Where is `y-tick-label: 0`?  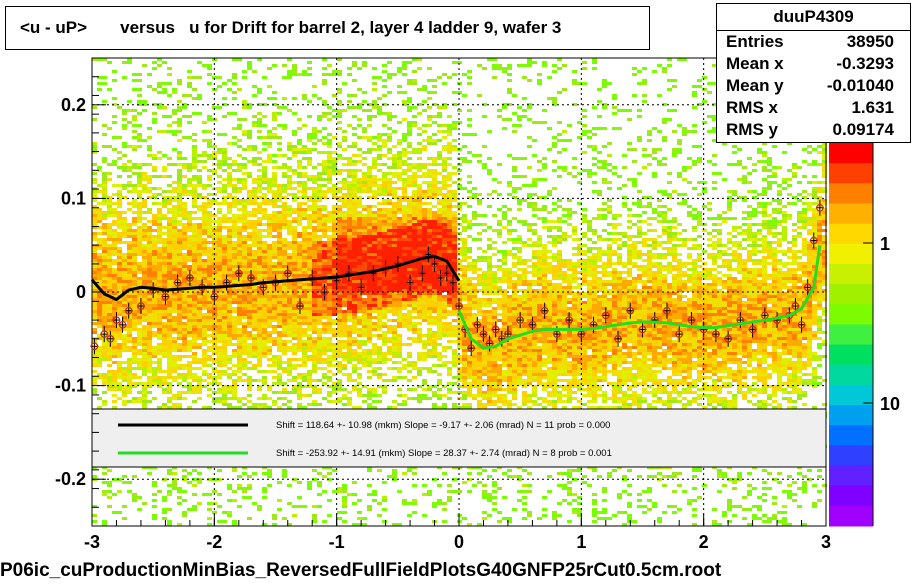
y-tick-label: 0 is located at coordinates (81, 292).